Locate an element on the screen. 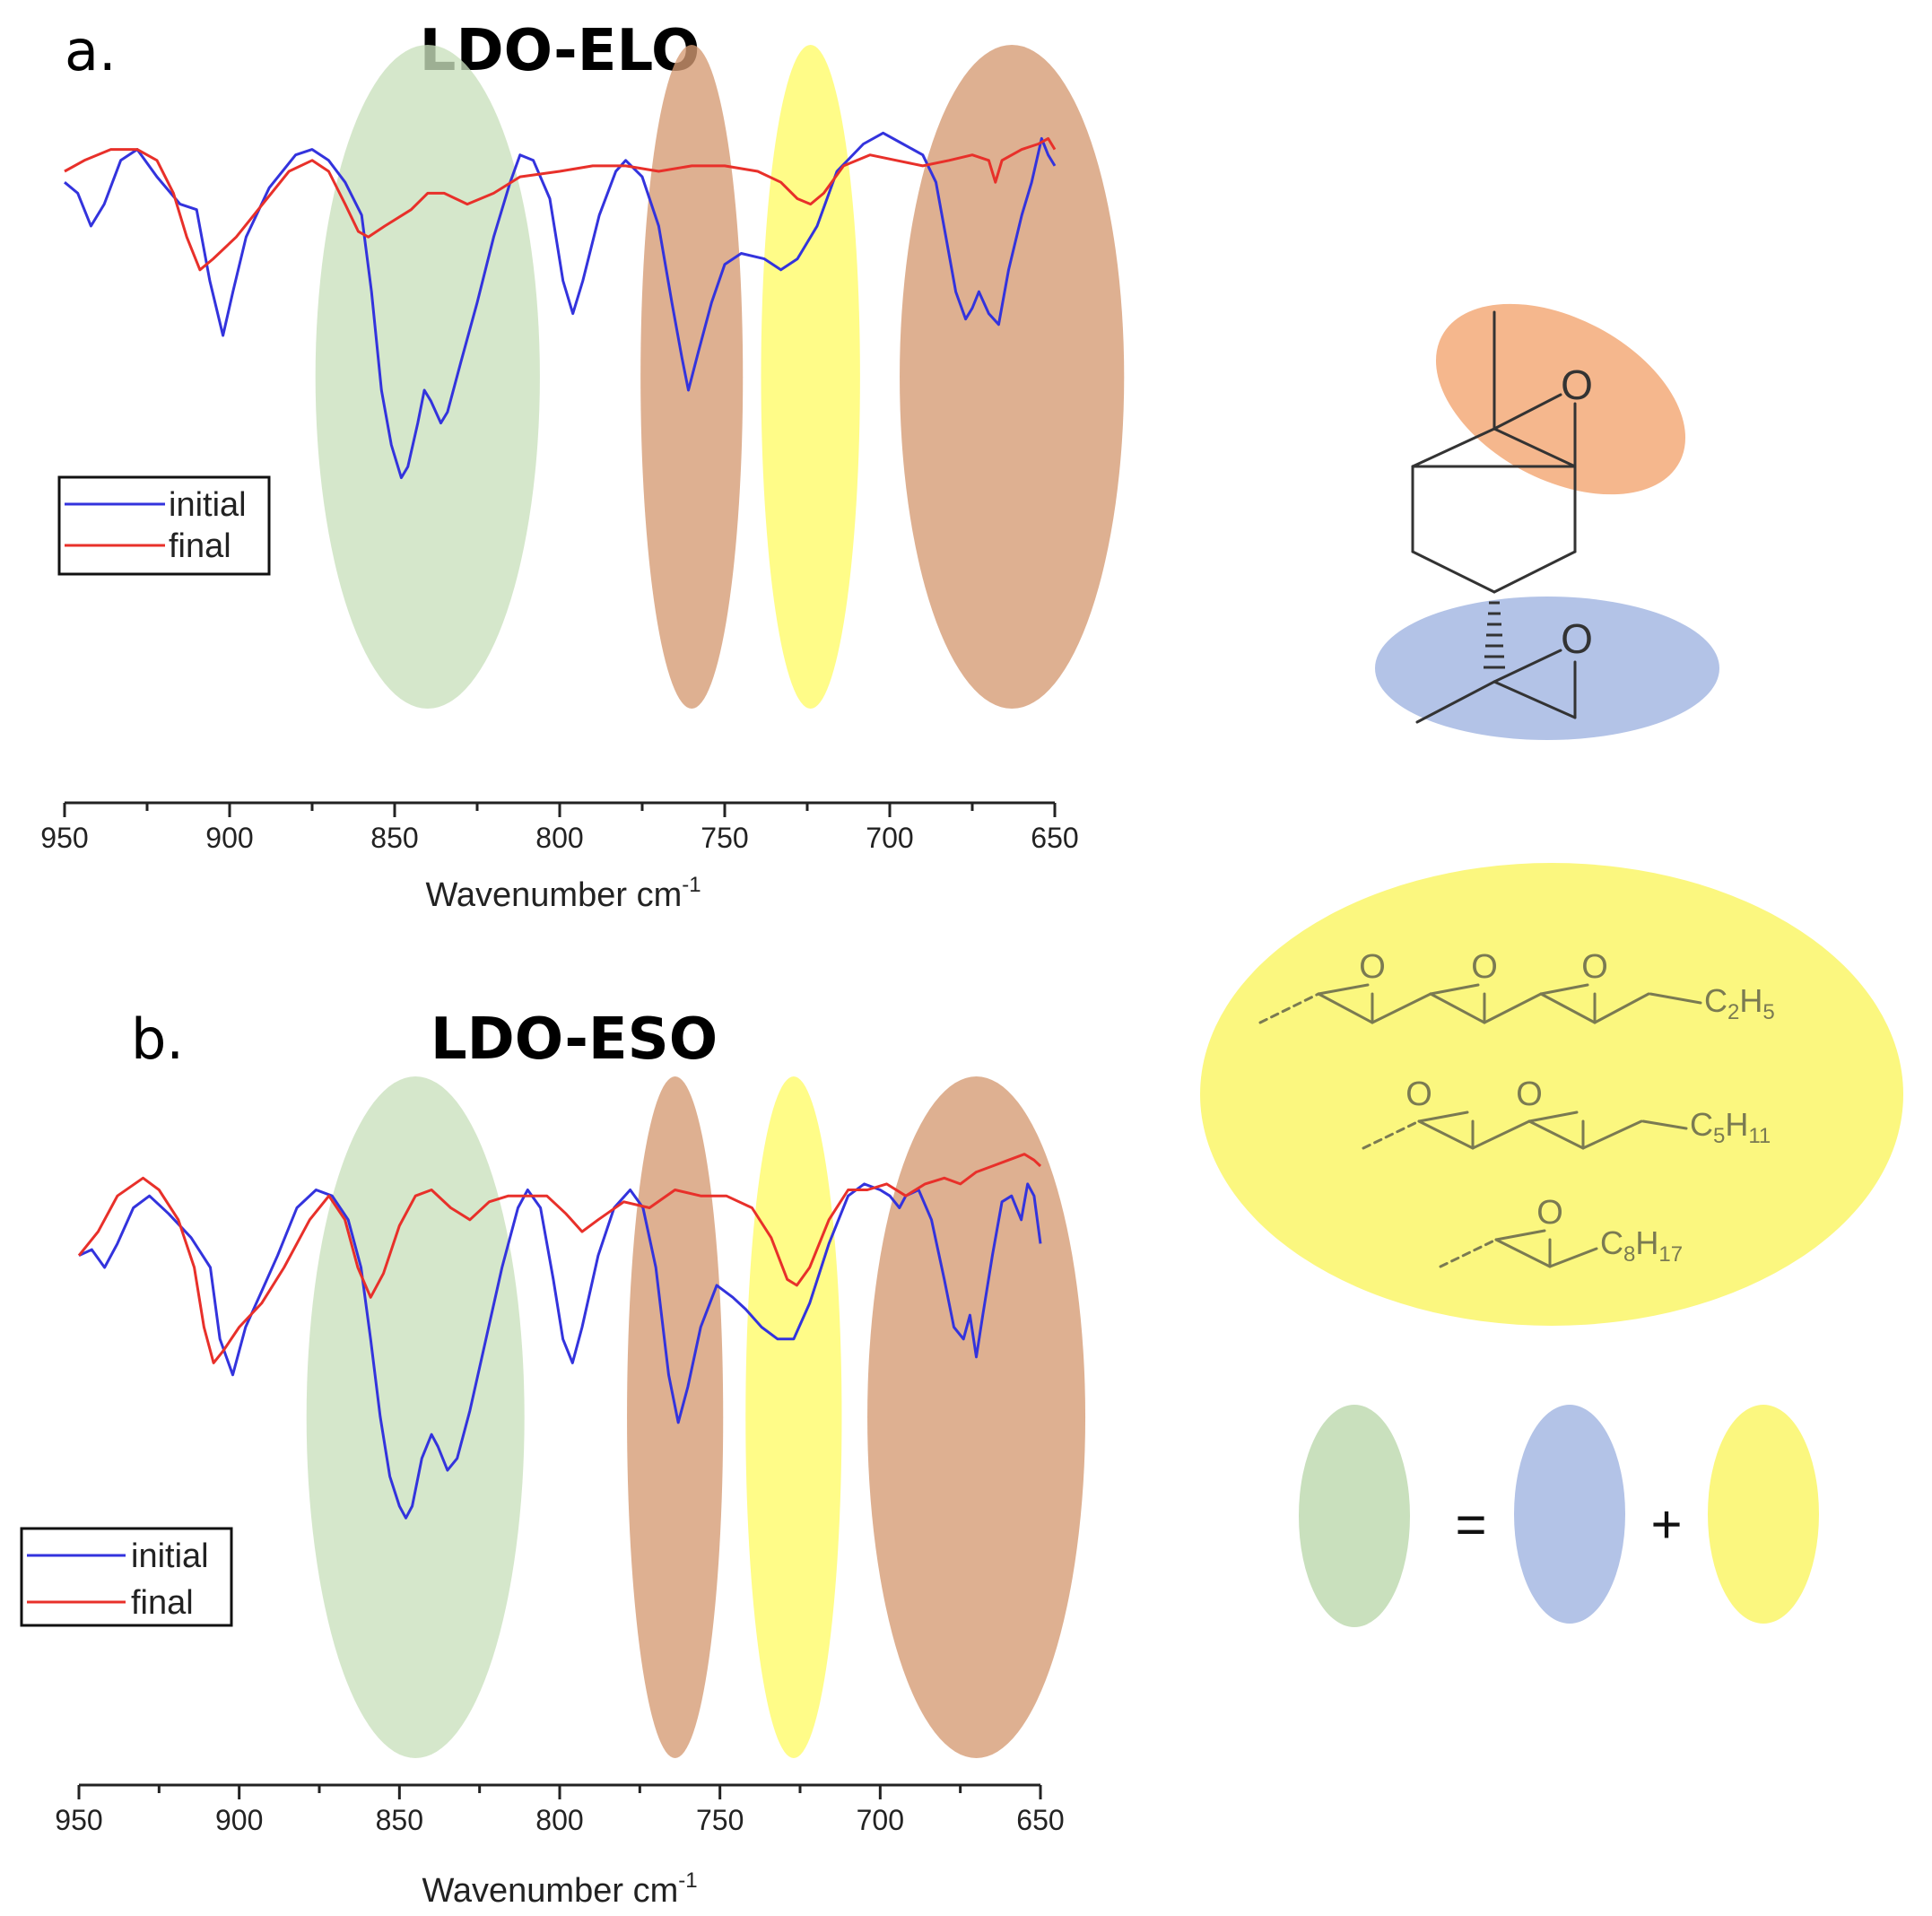 The height and width of the screenshot is (1916, 1932). panel-b-title: LDO-ESO is located at coordinates (574, 1039).